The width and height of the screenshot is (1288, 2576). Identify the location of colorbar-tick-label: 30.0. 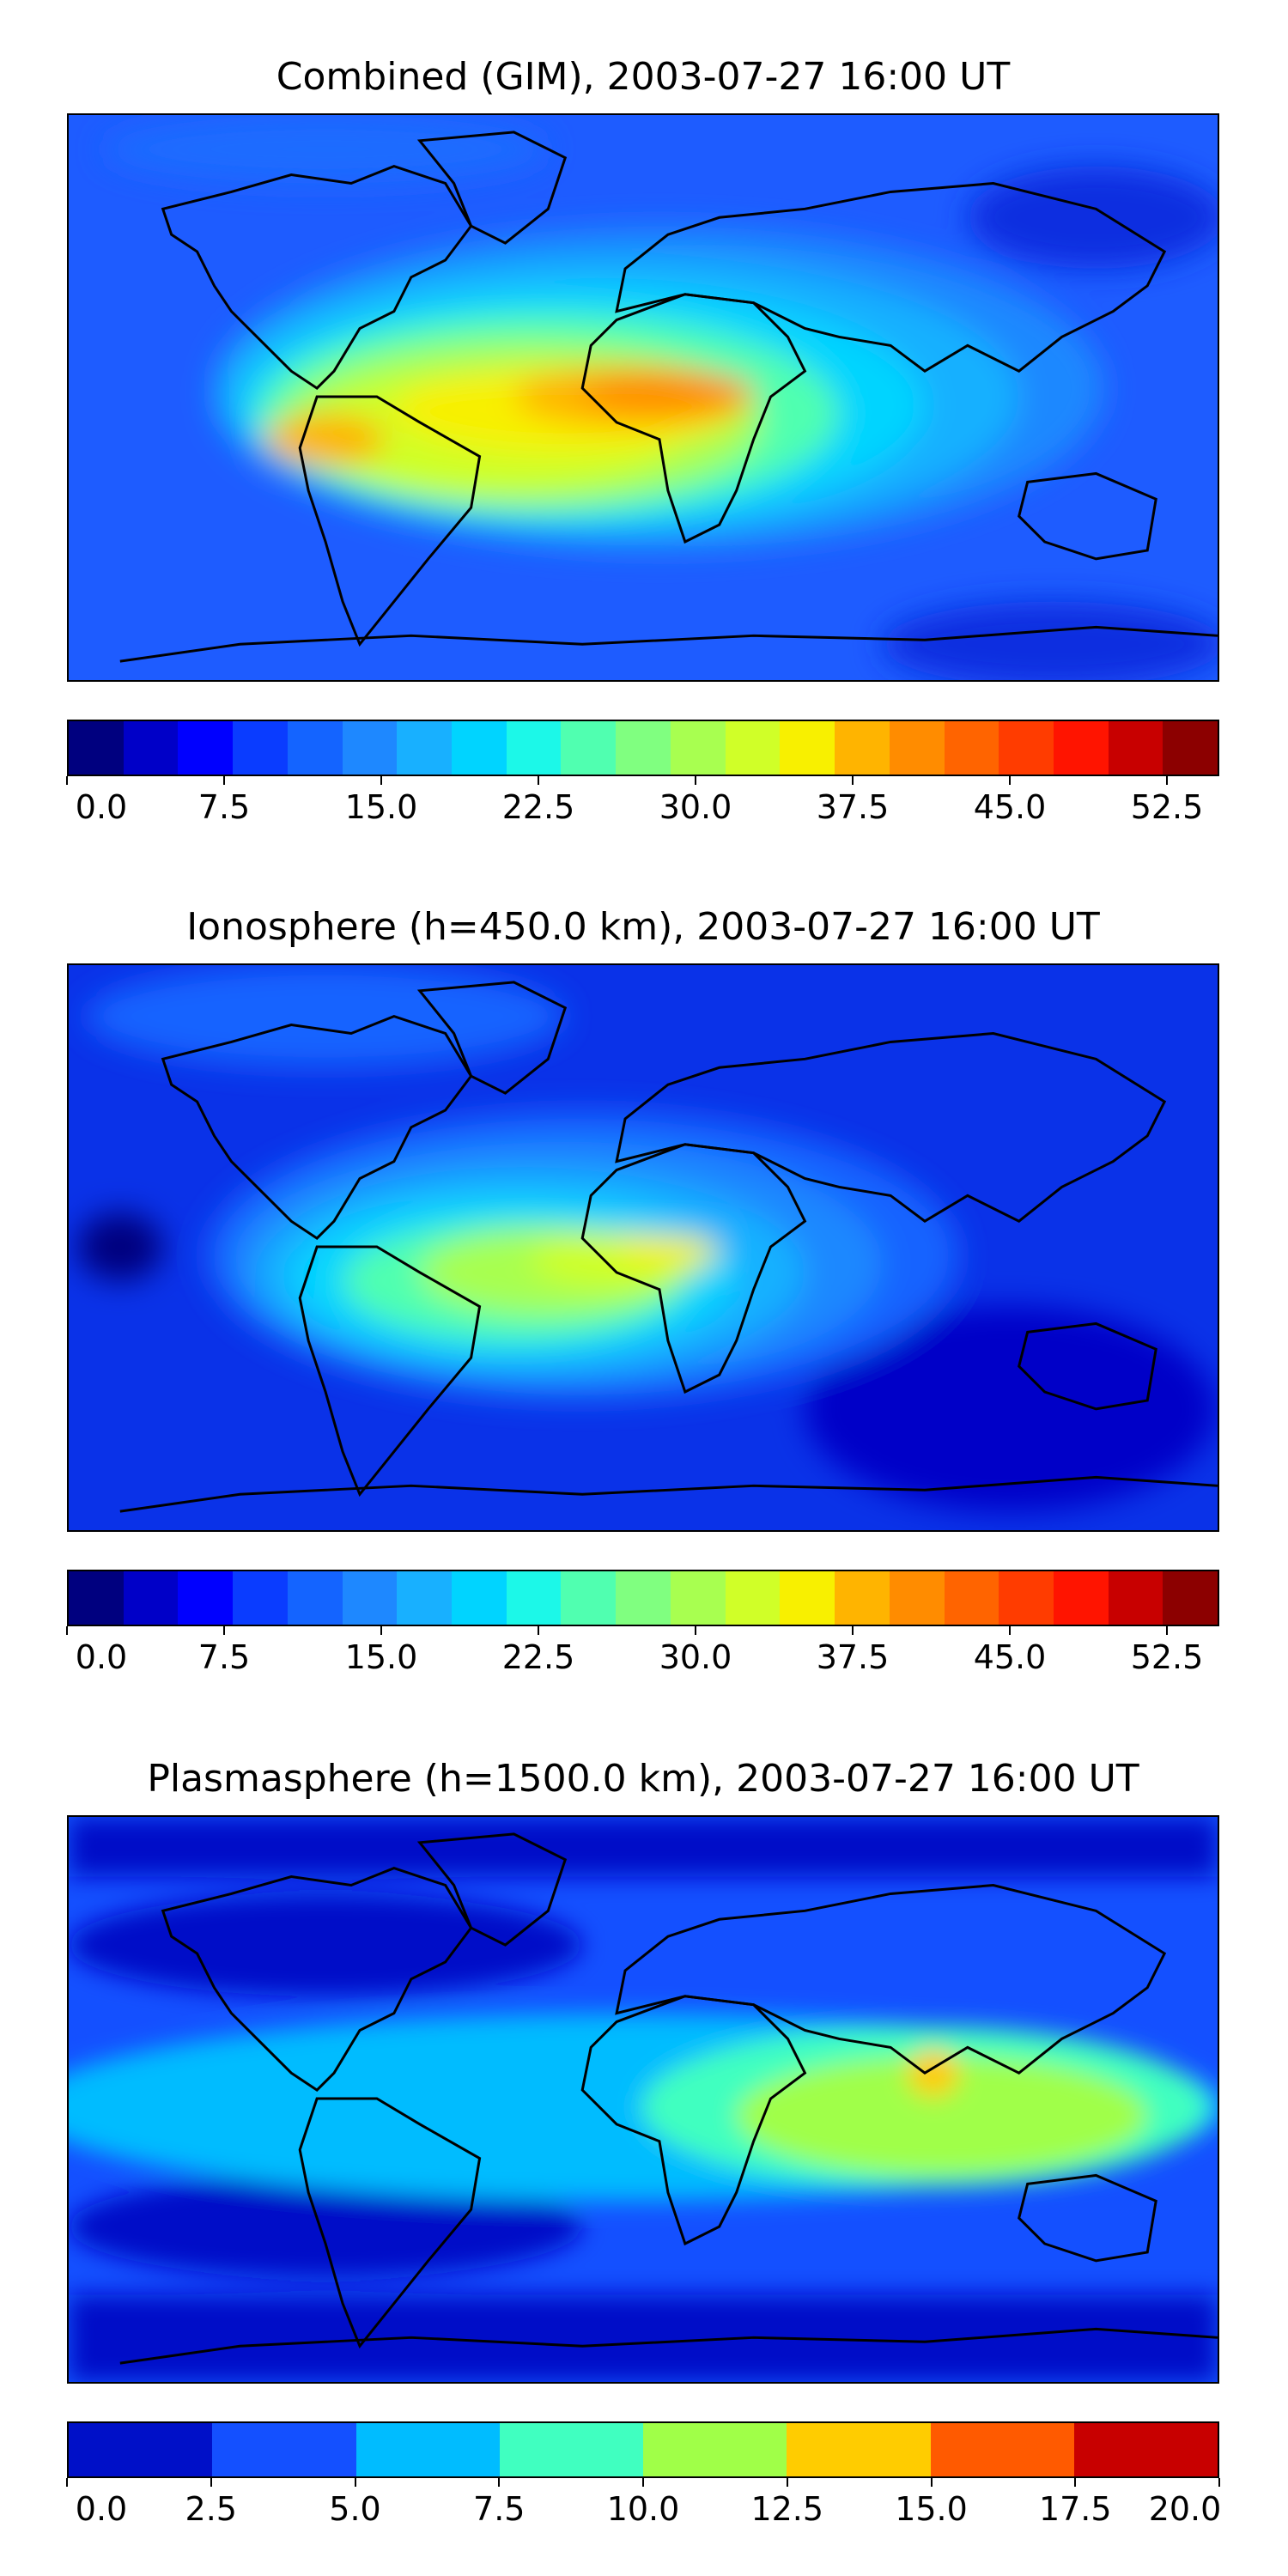
(695, 1657).